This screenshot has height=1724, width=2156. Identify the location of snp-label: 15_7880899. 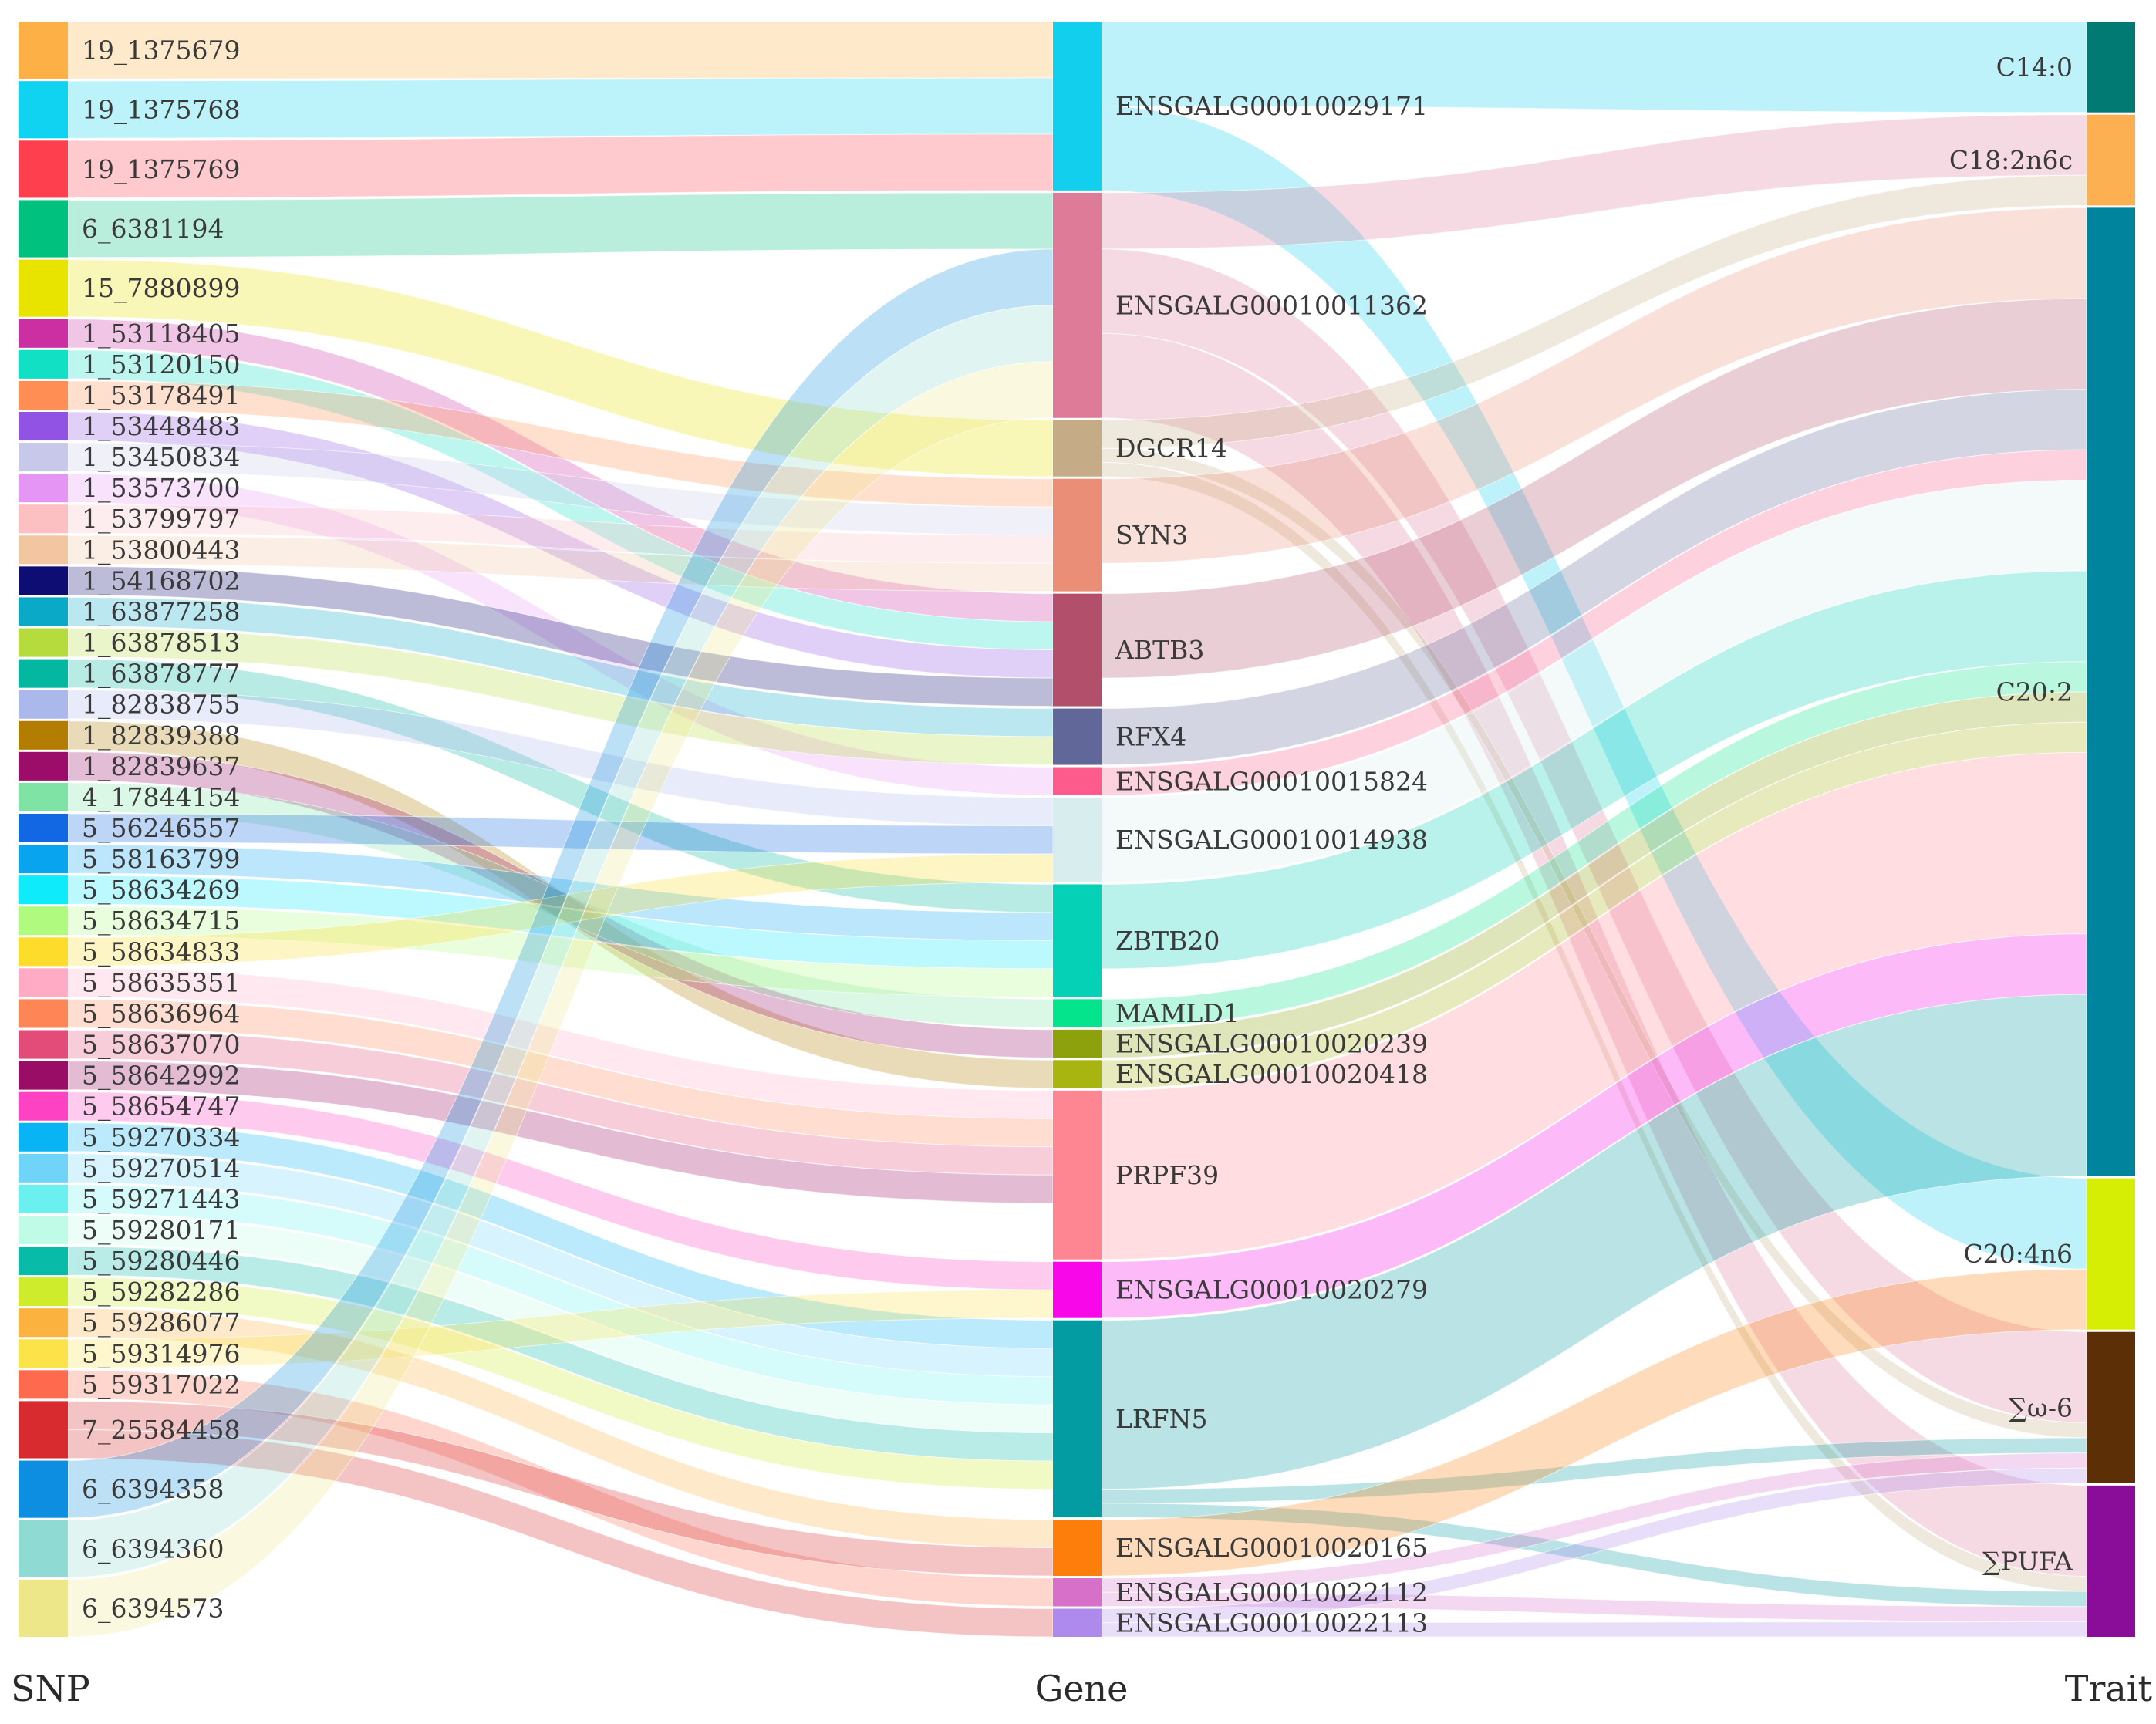
(161, 288).